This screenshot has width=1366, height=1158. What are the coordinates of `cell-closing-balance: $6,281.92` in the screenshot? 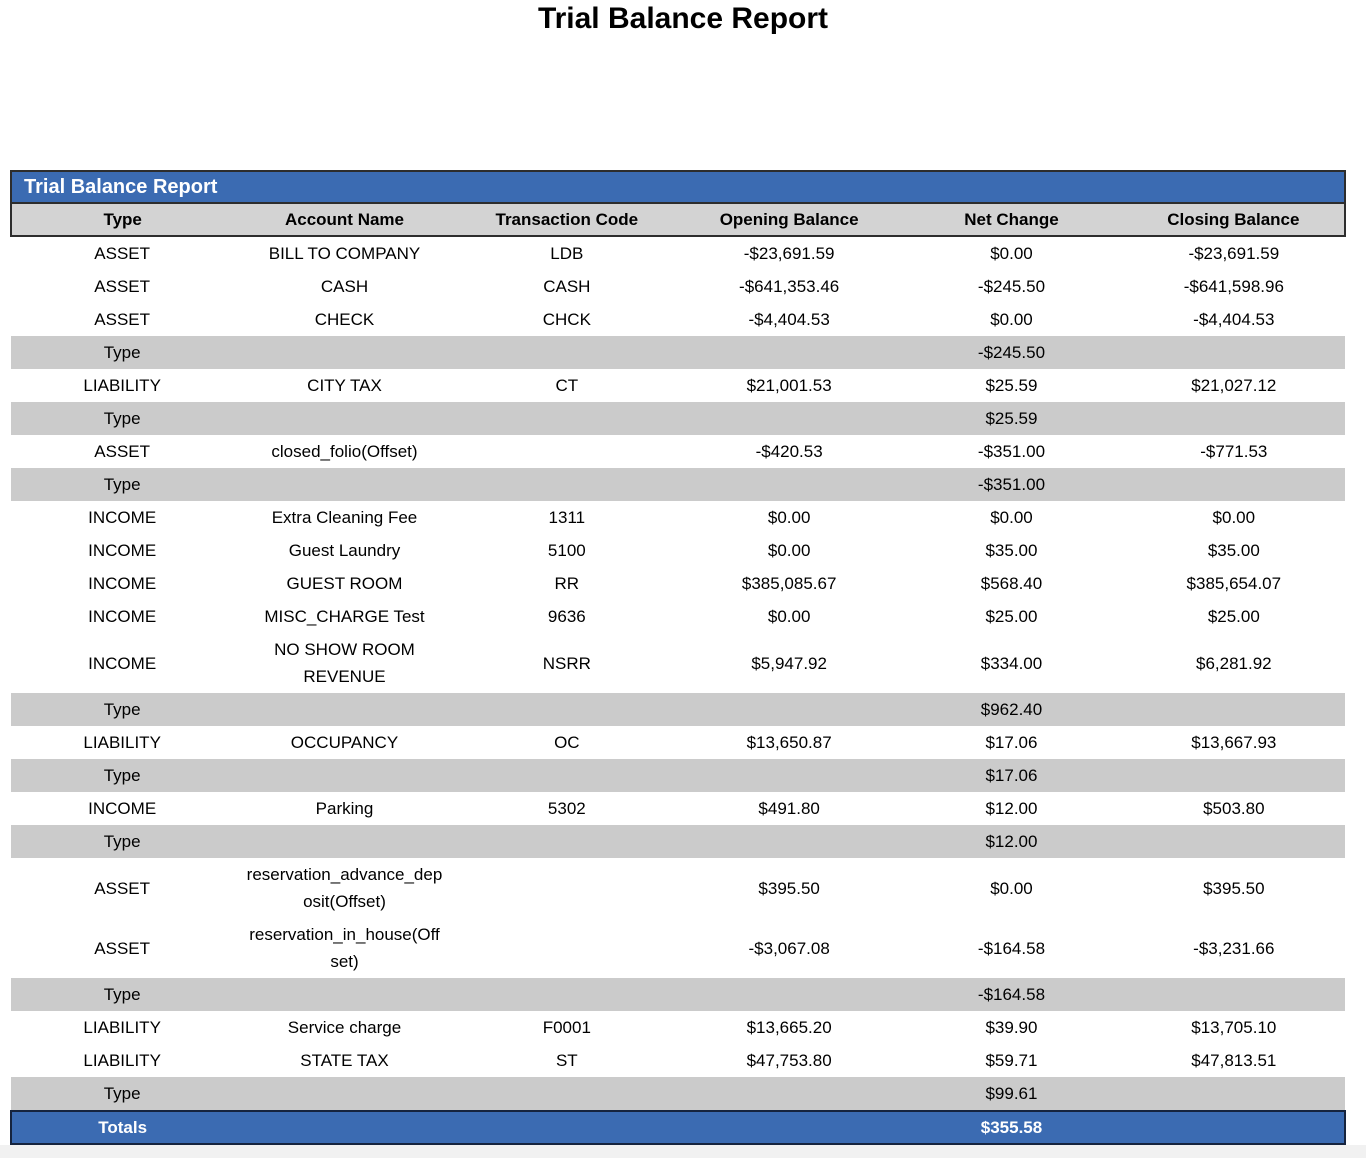 It's located at (1233, 663).